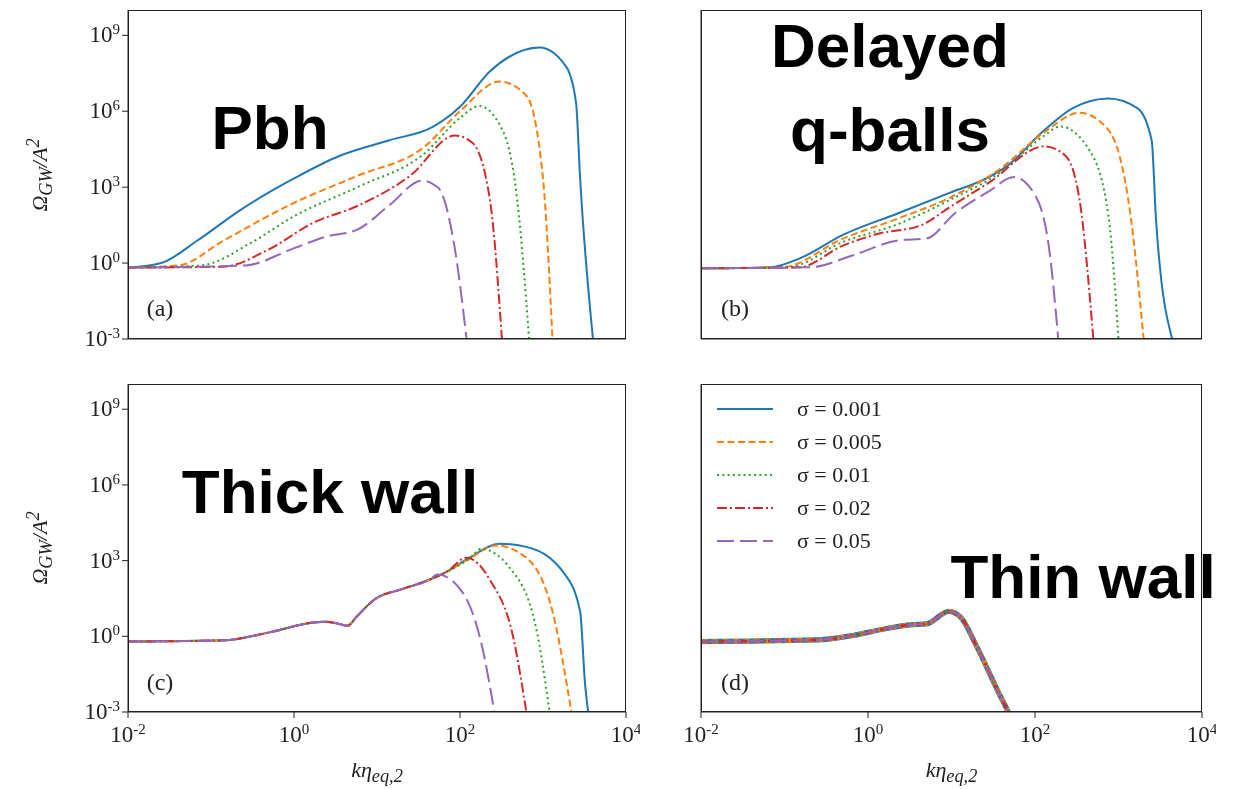  What do you see at coordinates (890, 88) in the screenshot?
I see `annotation: Delayed q-balls` at bounding box center [890, 88].